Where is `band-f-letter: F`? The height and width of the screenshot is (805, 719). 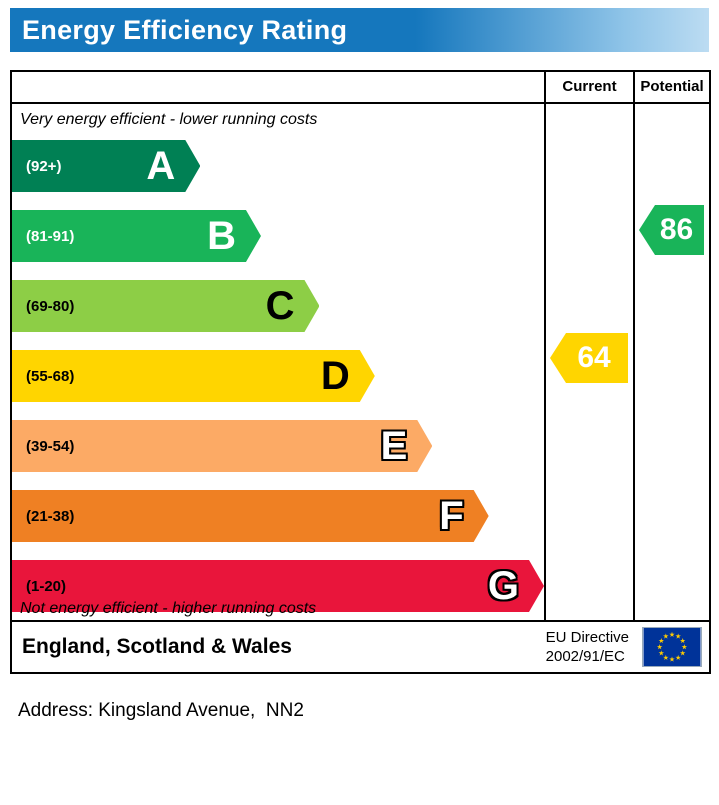 band-f-letter: F is located at coordinates (451, 516).